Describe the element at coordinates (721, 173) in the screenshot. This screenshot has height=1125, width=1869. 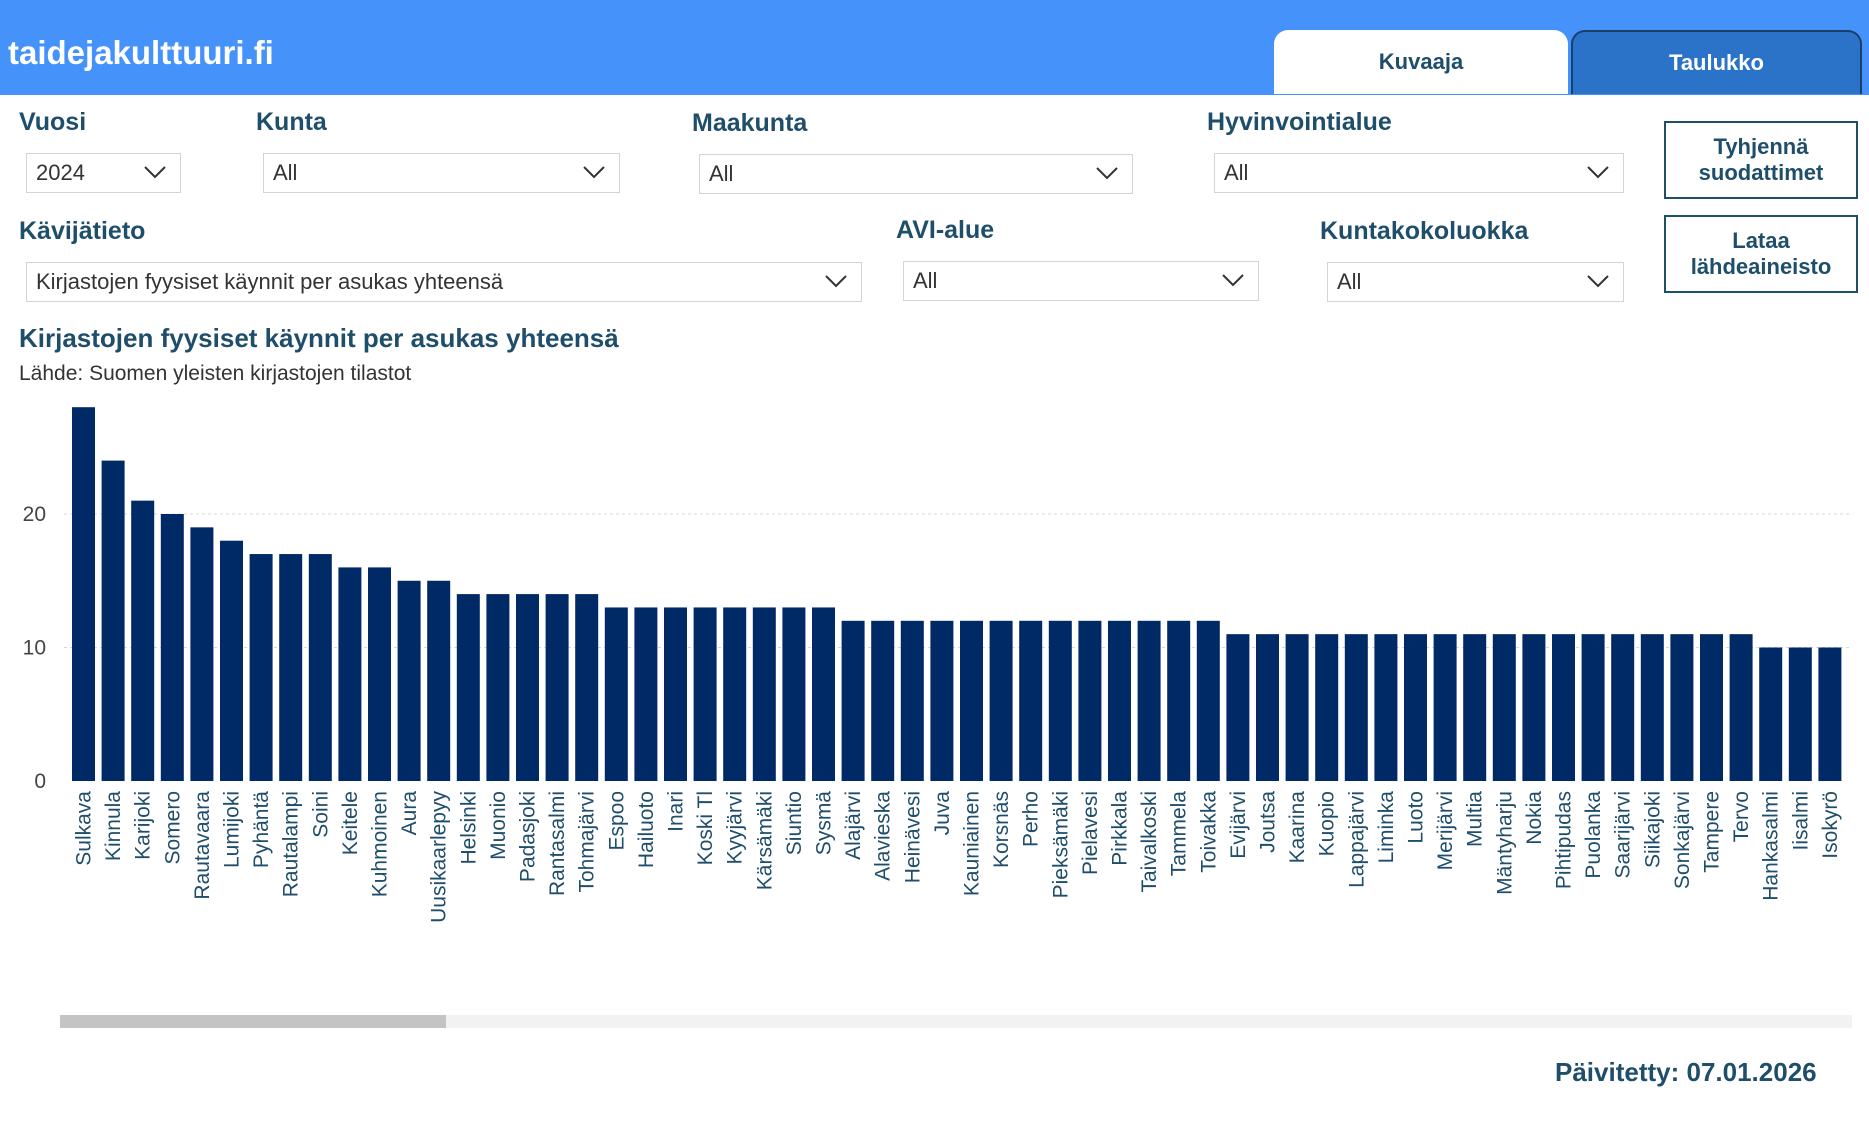
I see `maakunta-value: All` at that location.